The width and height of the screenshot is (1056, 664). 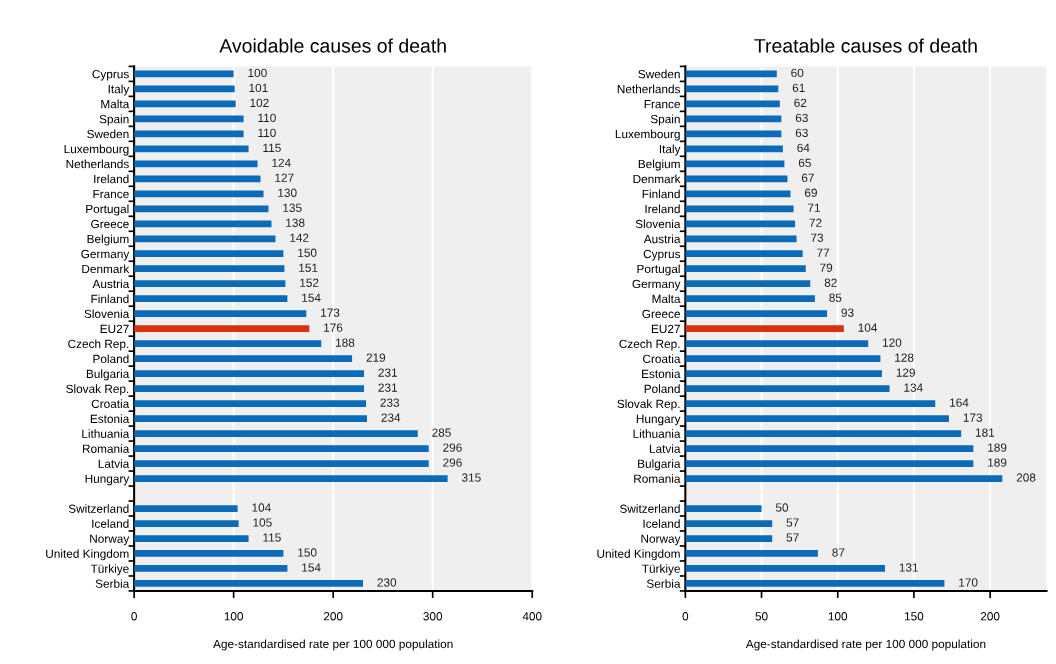 What do you see at coordinates (345, 342) in the screenshot?
I see `data-label: 188` at bounding box center [345, 342].